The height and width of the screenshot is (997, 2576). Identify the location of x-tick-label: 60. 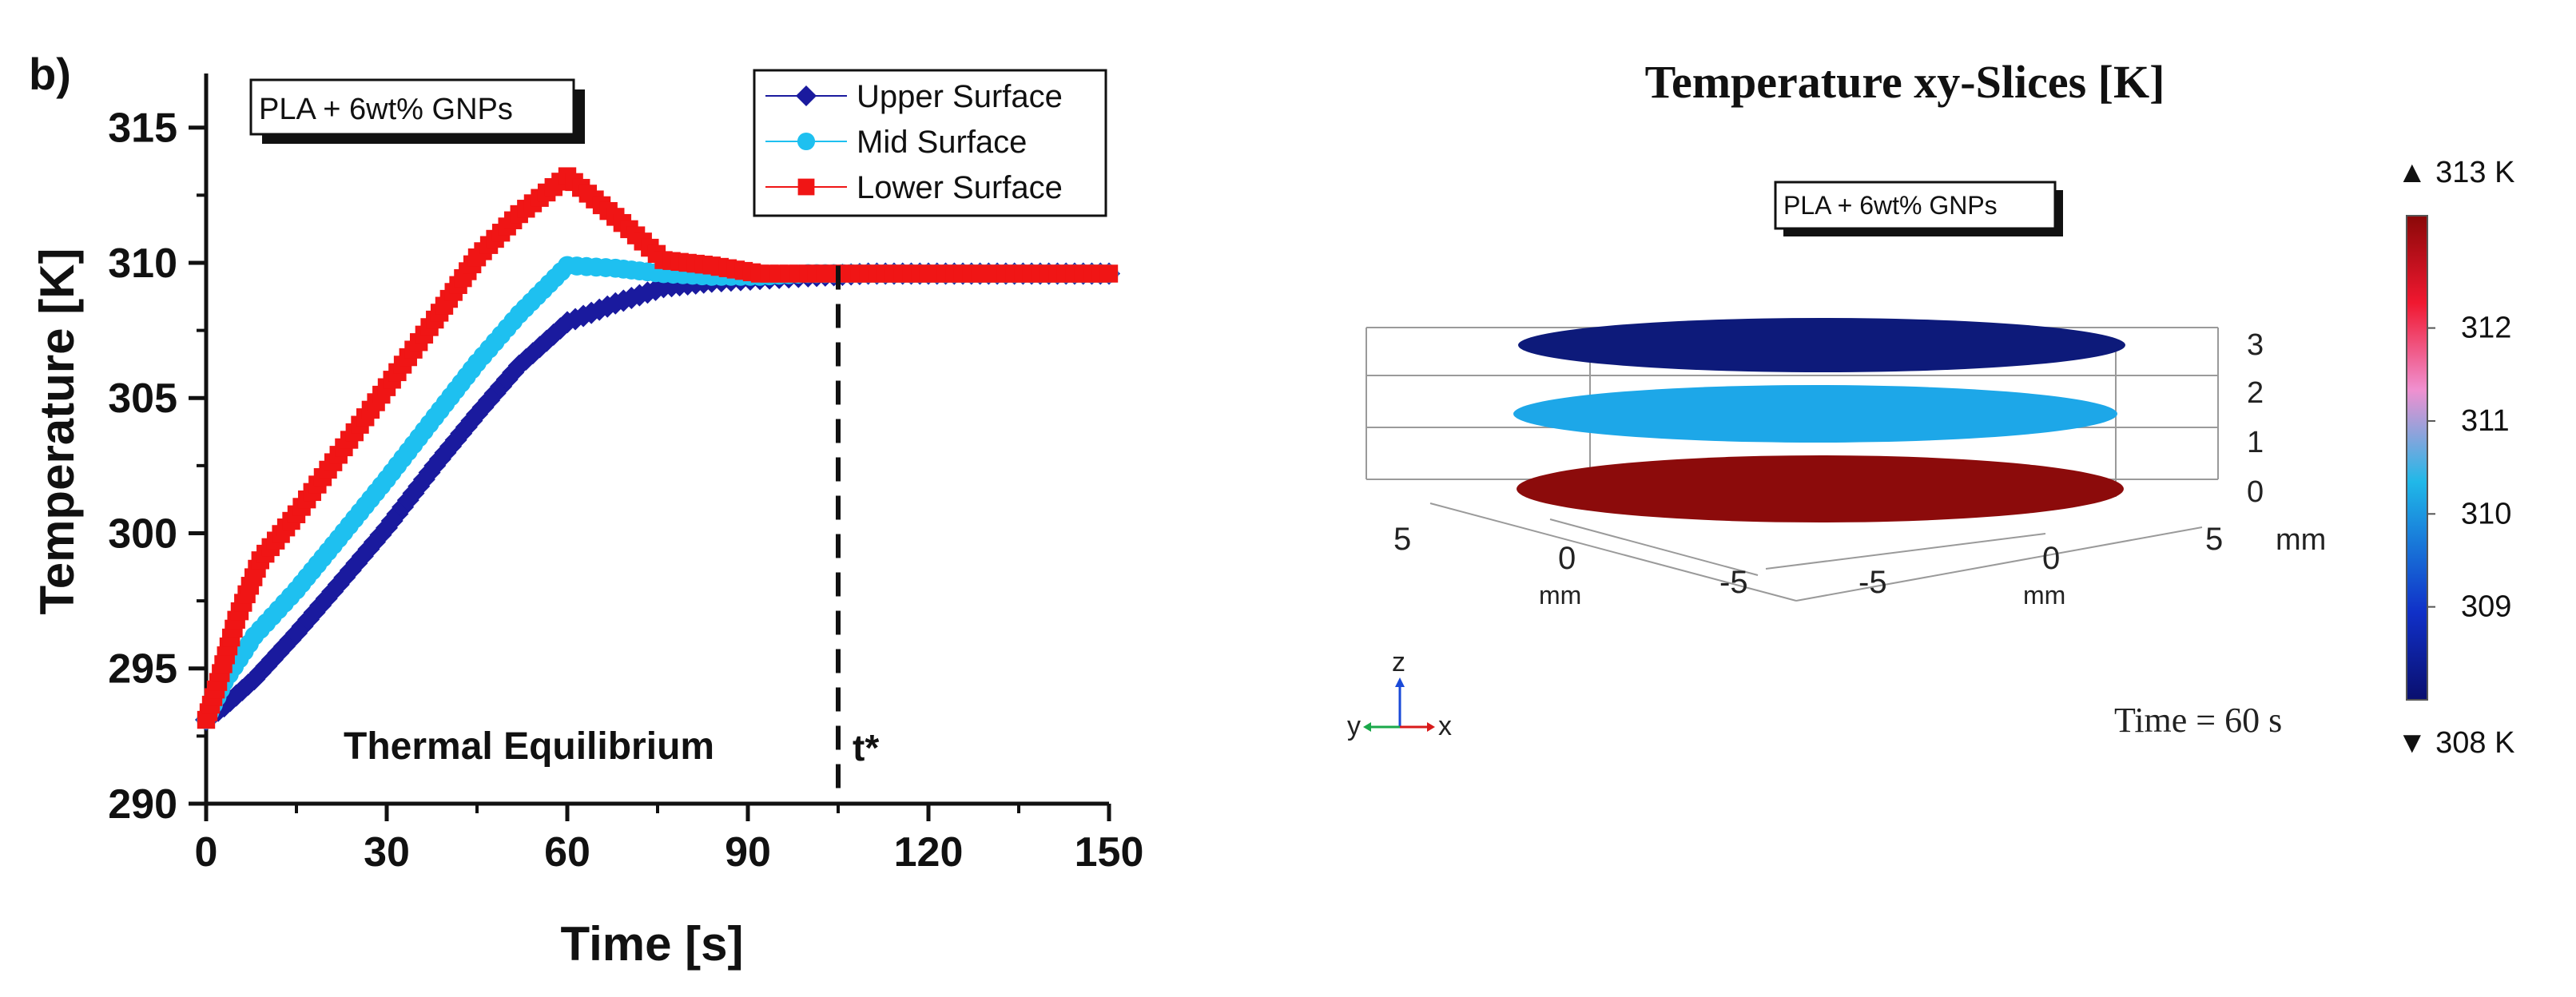
(567, 853).